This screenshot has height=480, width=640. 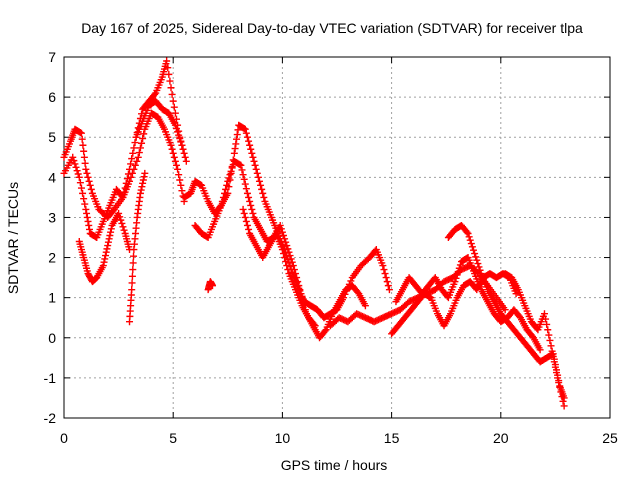 What do you see at coordinates (334, 465) in the screenshot?
I see `x-axis-label: GPS time / hours` at bounding box center [334, 465].